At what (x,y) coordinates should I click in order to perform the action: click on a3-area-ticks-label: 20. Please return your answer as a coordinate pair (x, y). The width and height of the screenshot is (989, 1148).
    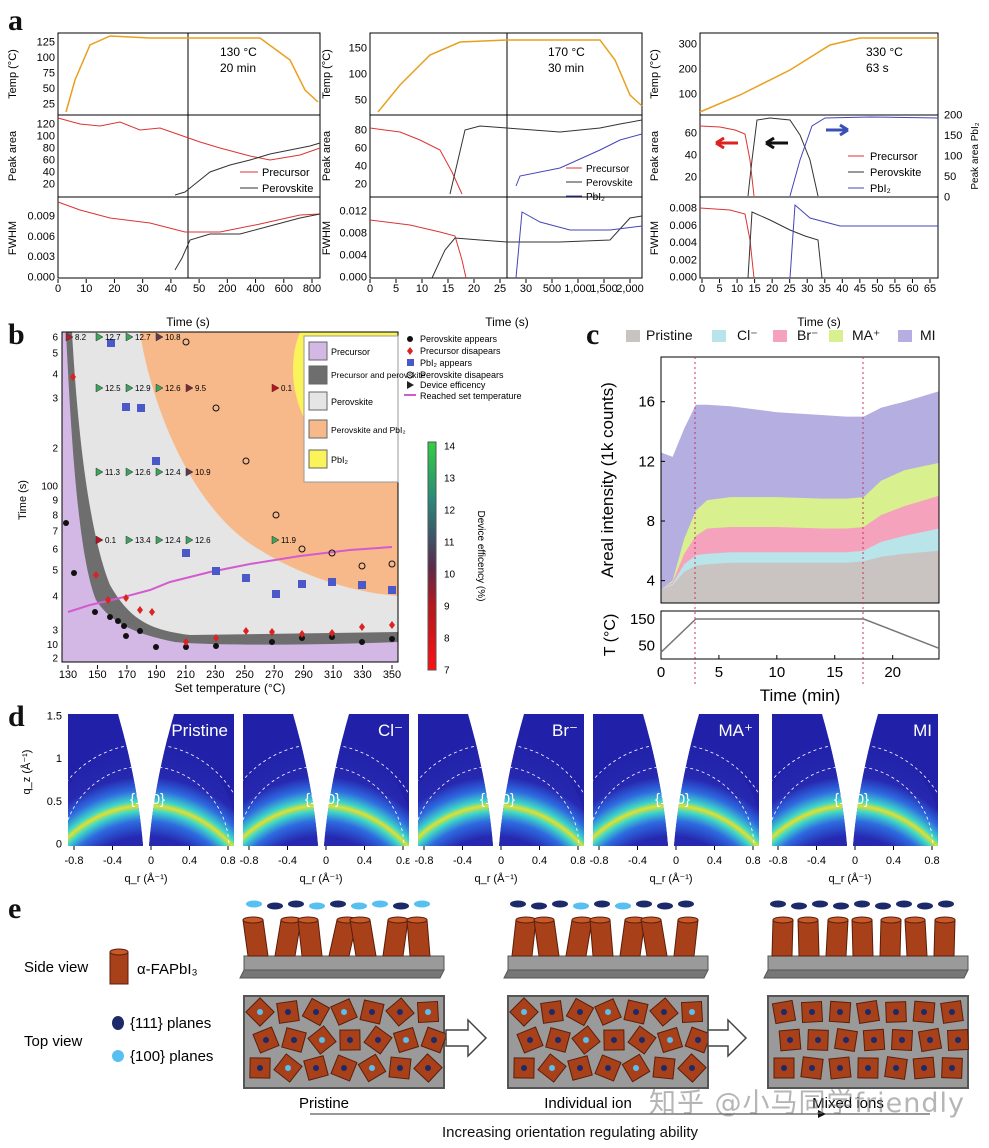
    Looking at the image, I should click on (691, 178).